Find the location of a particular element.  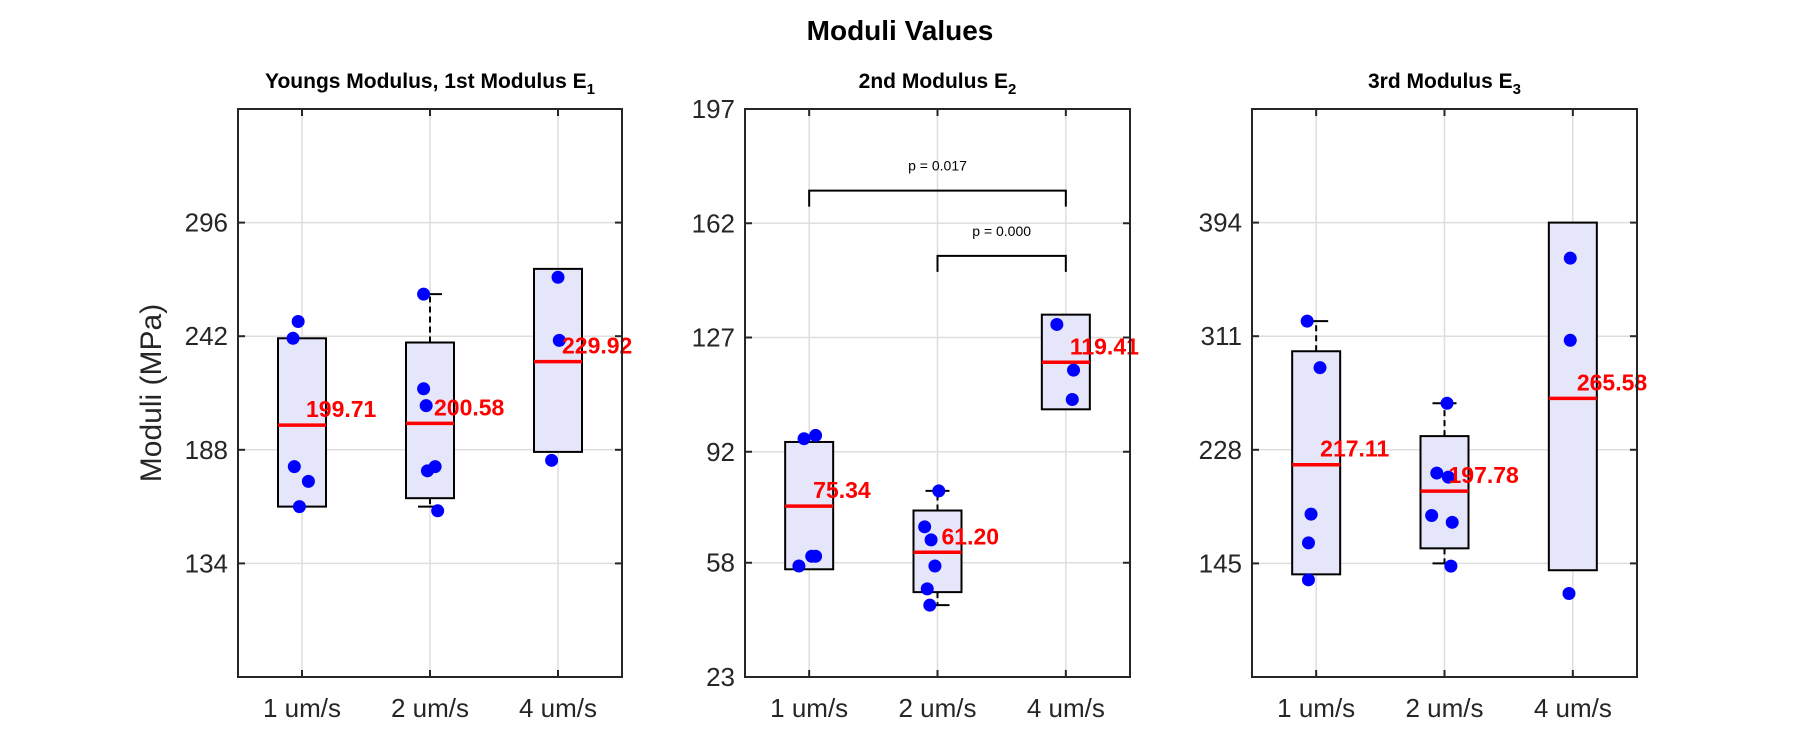

panel-title-subscript: 3 is located at coordinates (1517, 89).